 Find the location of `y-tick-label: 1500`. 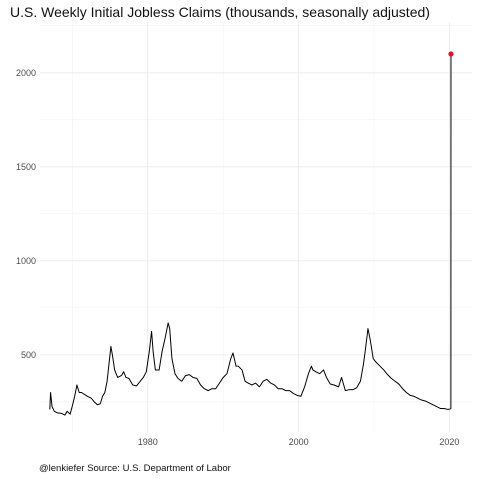

y-tick-label: 1500 is located at coordinates (26, 167).